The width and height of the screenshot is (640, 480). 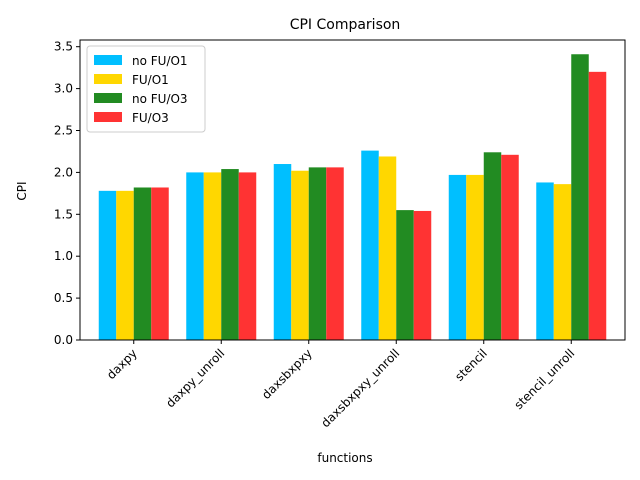 What do you see at coordinates (360, 388) in the screenshot?
I see `x-tick-label: daxsbxpxy_unroll` at bounding box center [360, 388].